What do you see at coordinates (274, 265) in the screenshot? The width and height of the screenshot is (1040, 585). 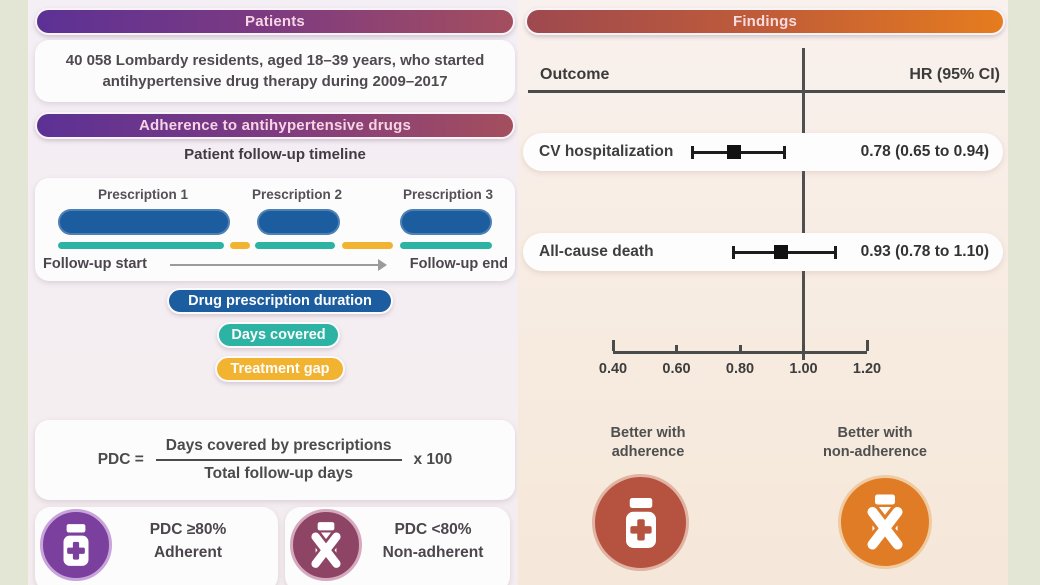 I see `timeline-arrow-line` at bounding box center [274, 265].